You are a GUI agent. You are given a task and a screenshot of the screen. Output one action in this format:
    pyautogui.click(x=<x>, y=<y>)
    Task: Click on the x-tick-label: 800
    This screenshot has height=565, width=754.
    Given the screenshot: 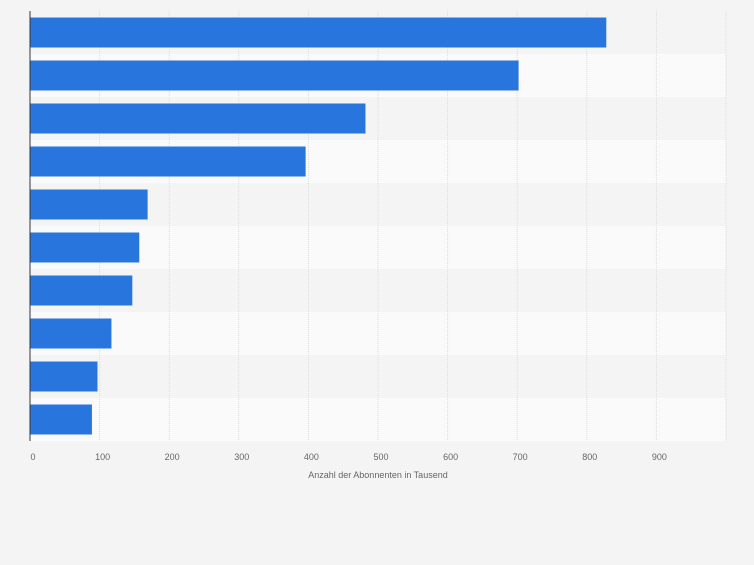 What is the action you would take?
    pyautogui.click(x=589, y=457)
    